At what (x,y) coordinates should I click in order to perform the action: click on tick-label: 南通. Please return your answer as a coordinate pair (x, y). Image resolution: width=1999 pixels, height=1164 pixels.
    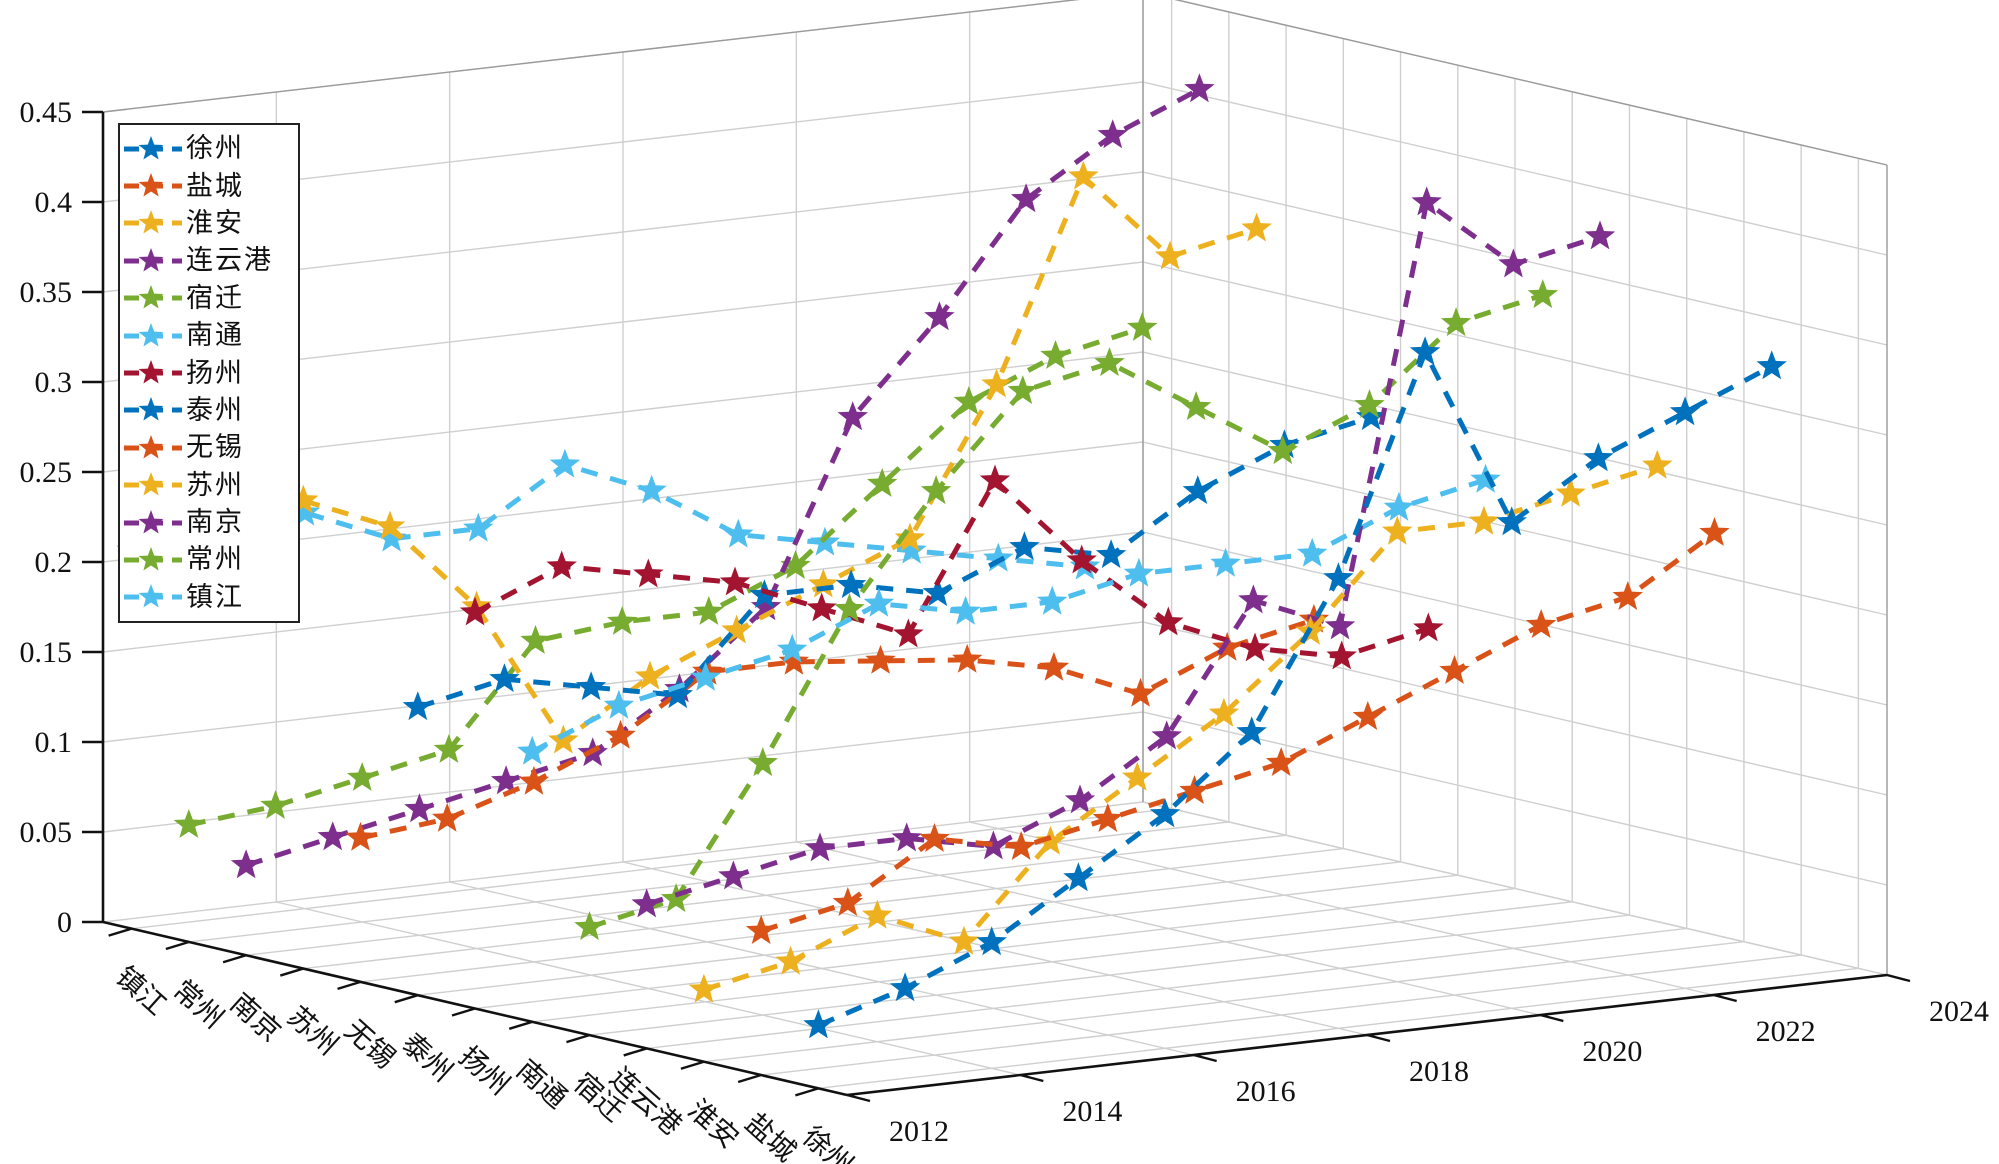
    Looking at the image, I should click on (541, 1084).